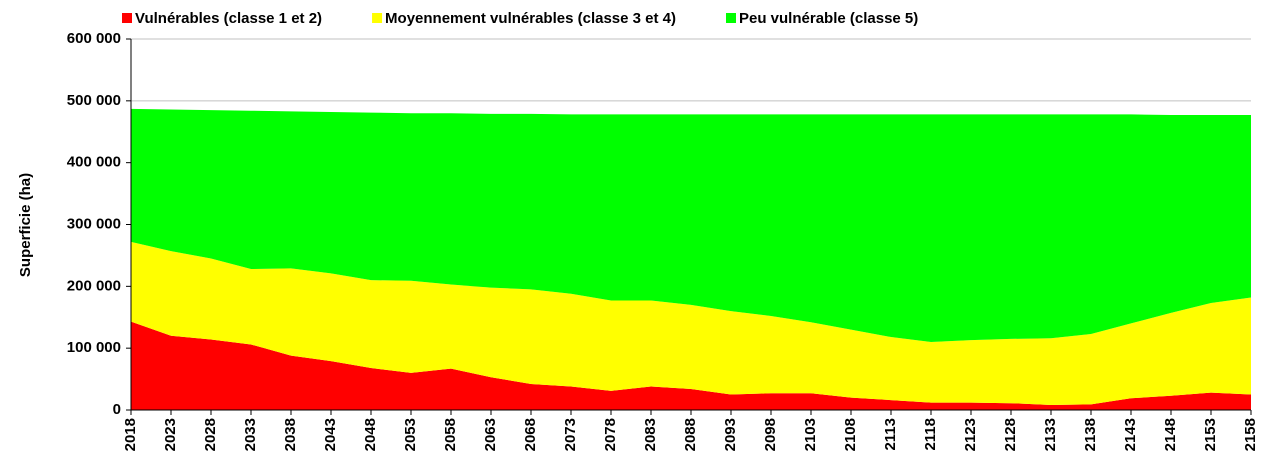 This screenshot has width=1262, height=473. I want to click on y-tick-label: 400 000, so click(94, 162).